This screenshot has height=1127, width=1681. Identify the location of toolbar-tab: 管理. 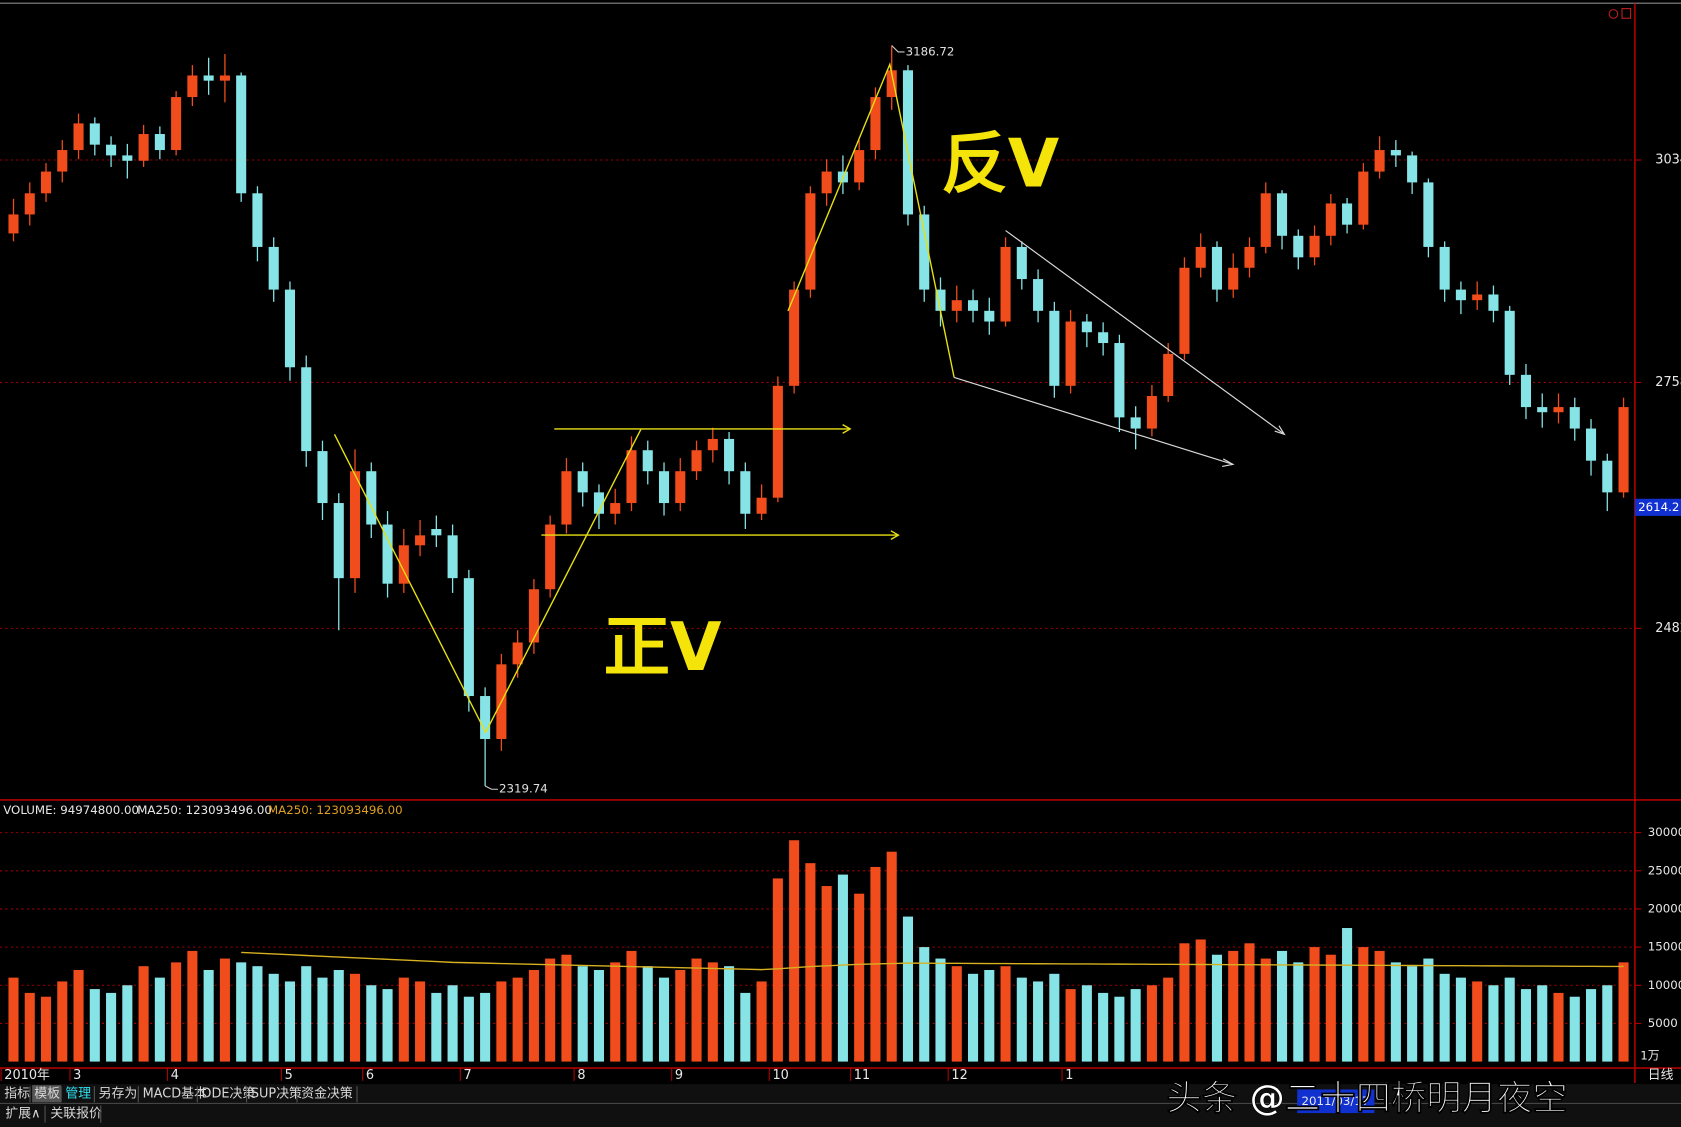
(78, 1093).